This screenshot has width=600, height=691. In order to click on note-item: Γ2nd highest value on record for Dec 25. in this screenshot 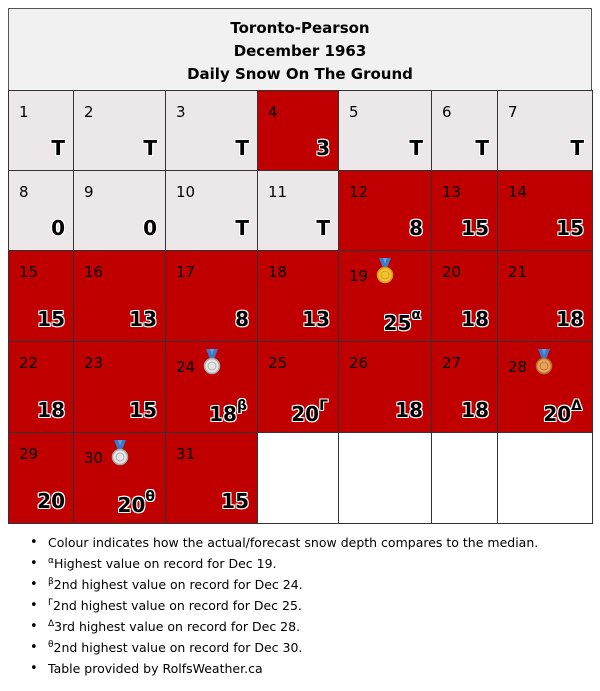, I will do `click(283, 605)`.